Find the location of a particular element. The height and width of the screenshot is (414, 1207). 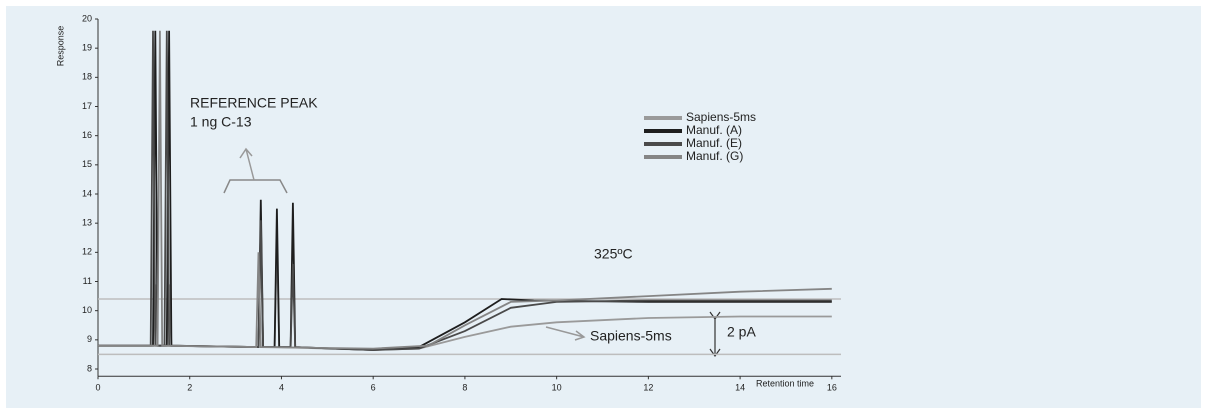

legend-label: Manuf. (G) is located at coordinates (714, 156).